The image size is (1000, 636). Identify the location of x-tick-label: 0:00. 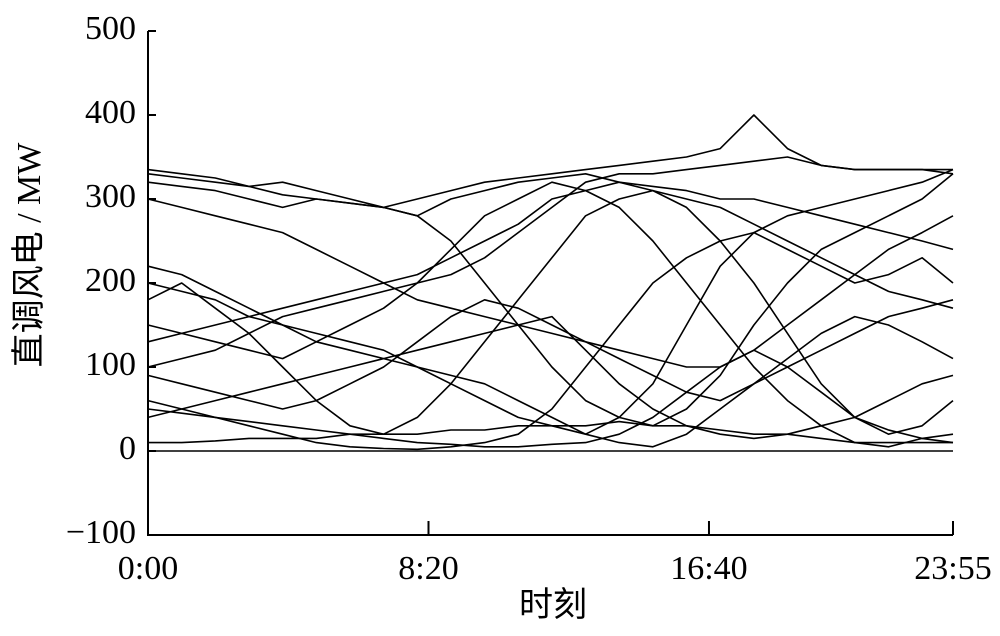
(148, 568).